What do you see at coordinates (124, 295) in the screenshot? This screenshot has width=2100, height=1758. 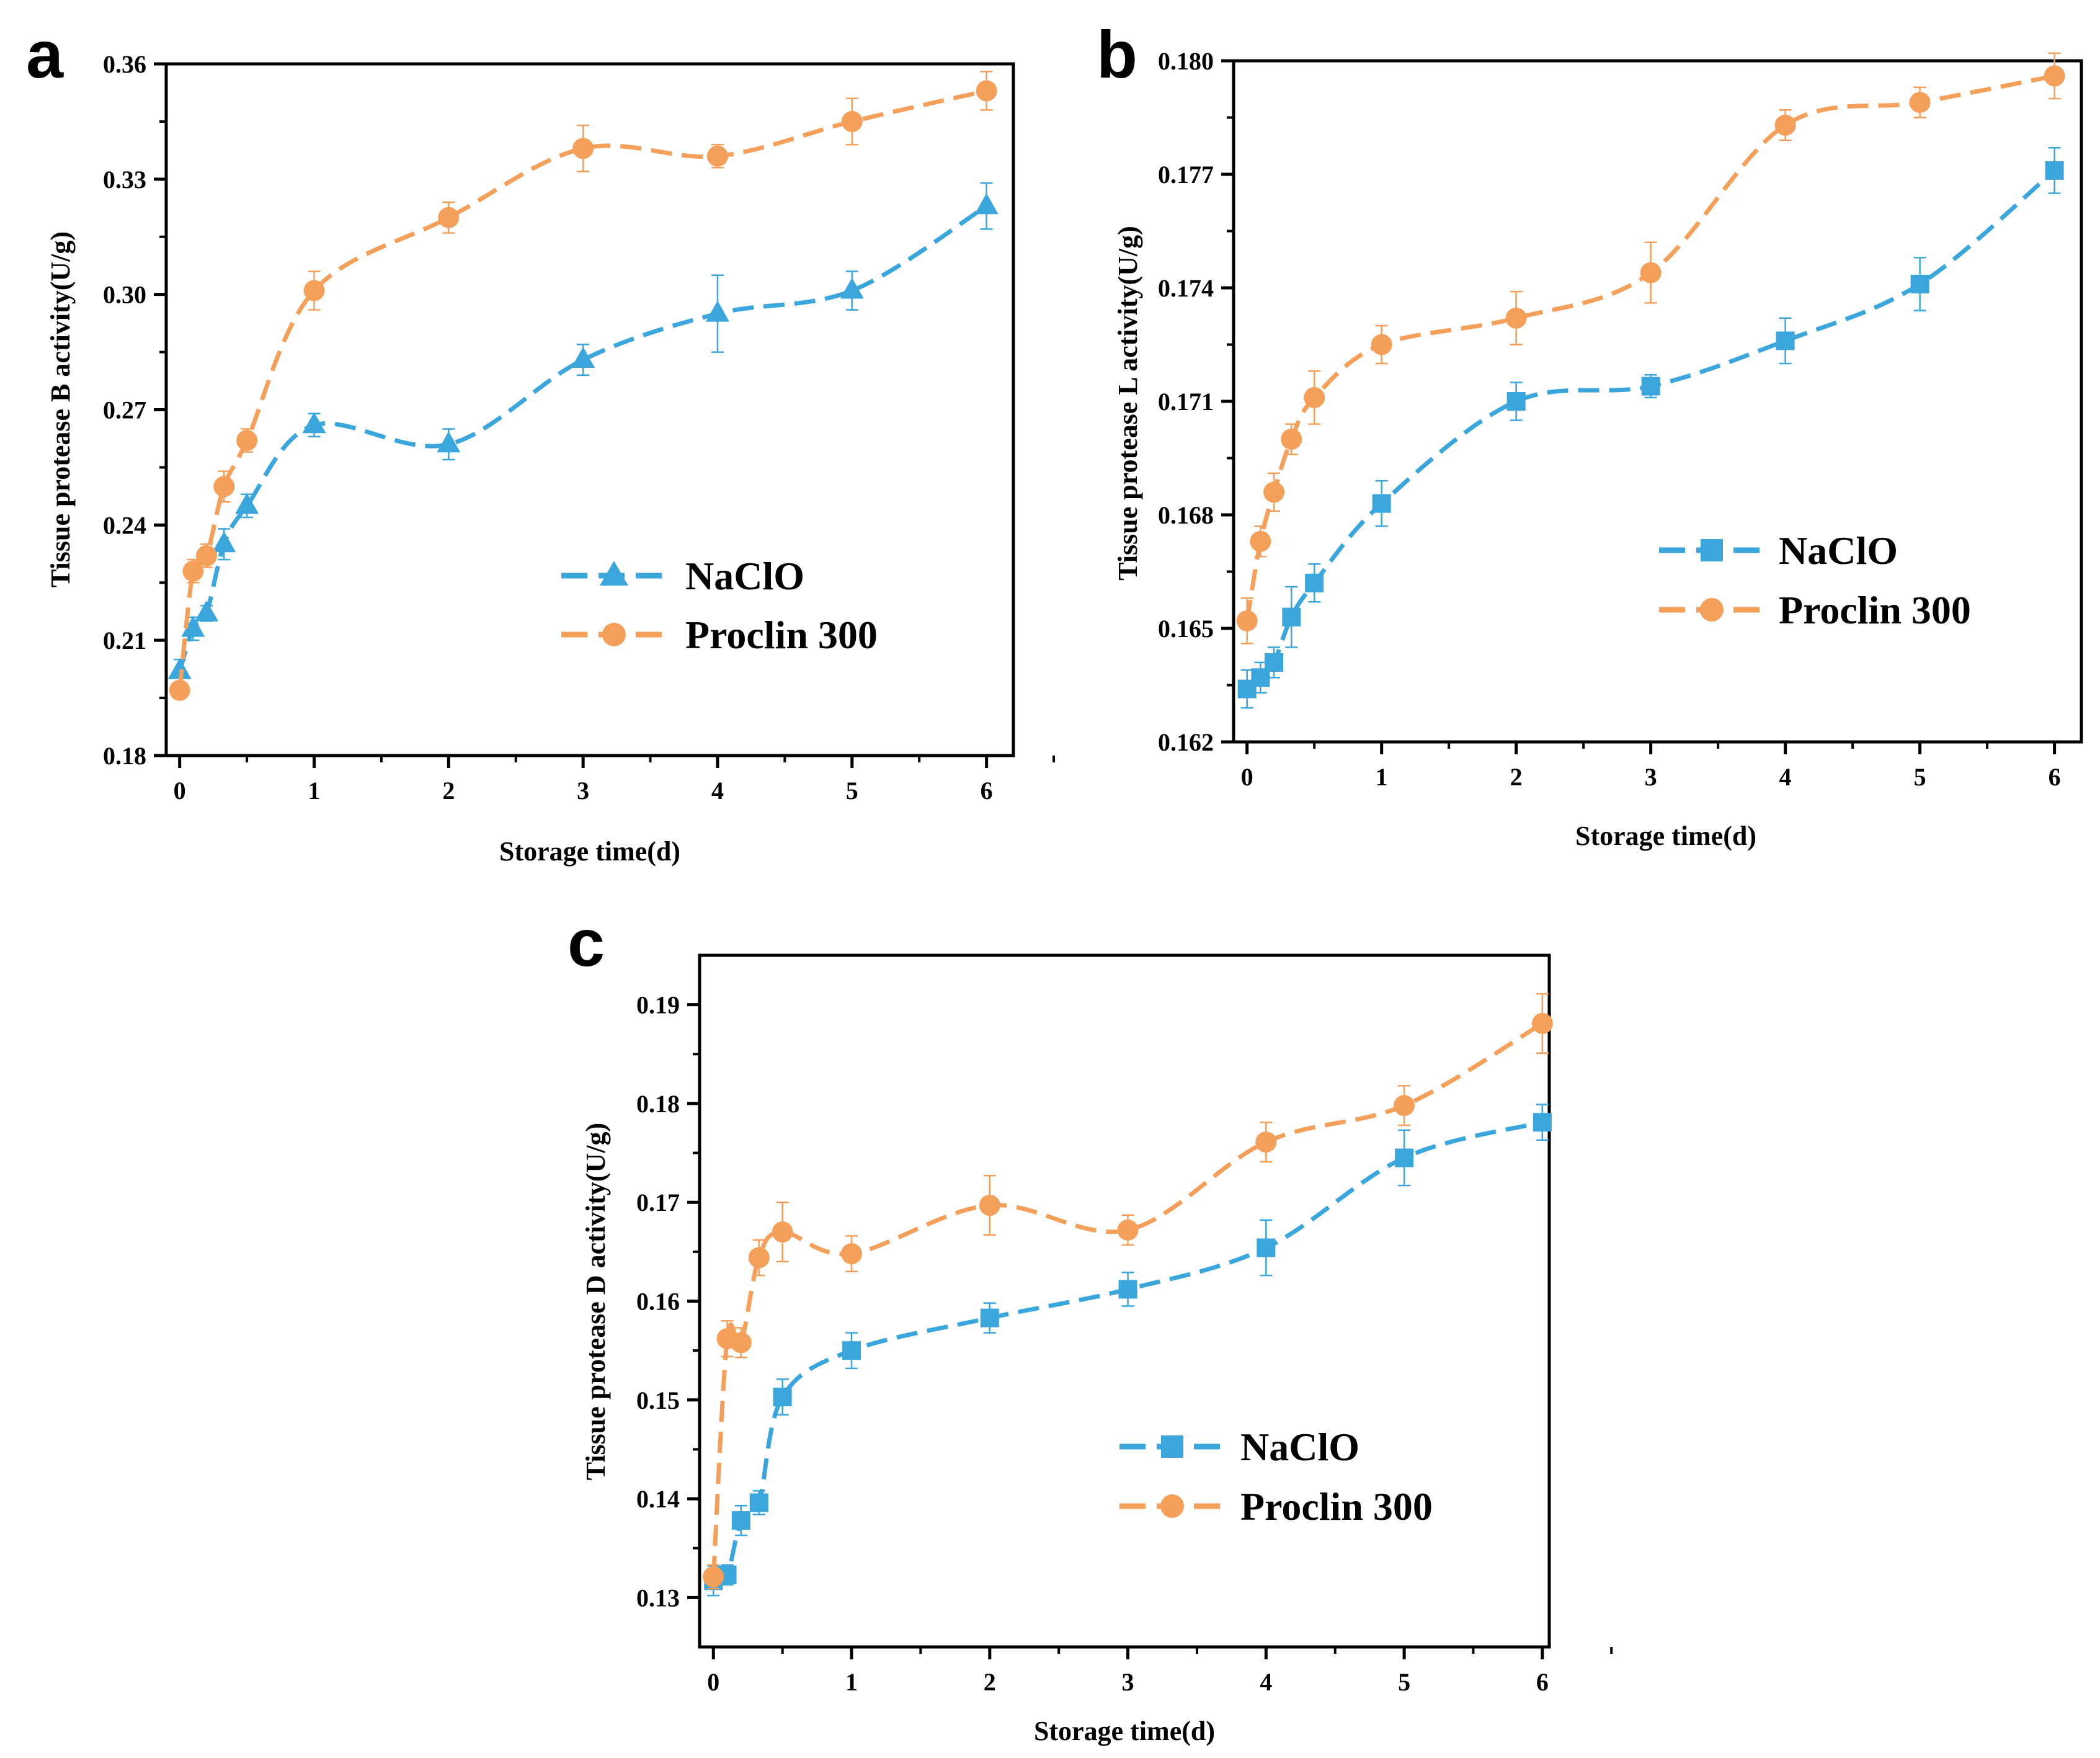 I see `y-tick-label: 0.30` at bounding box center [124, 295].